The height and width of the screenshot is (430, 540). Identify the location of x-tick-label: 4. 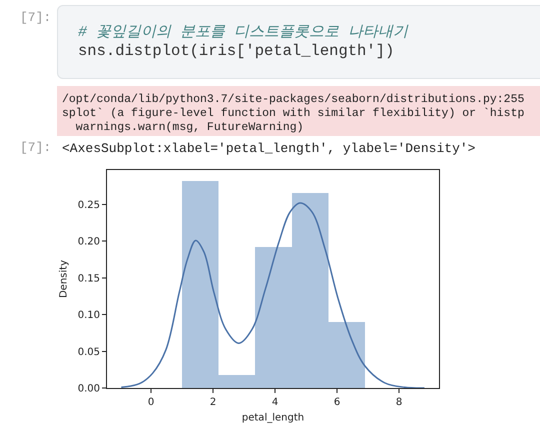
(275, 402).